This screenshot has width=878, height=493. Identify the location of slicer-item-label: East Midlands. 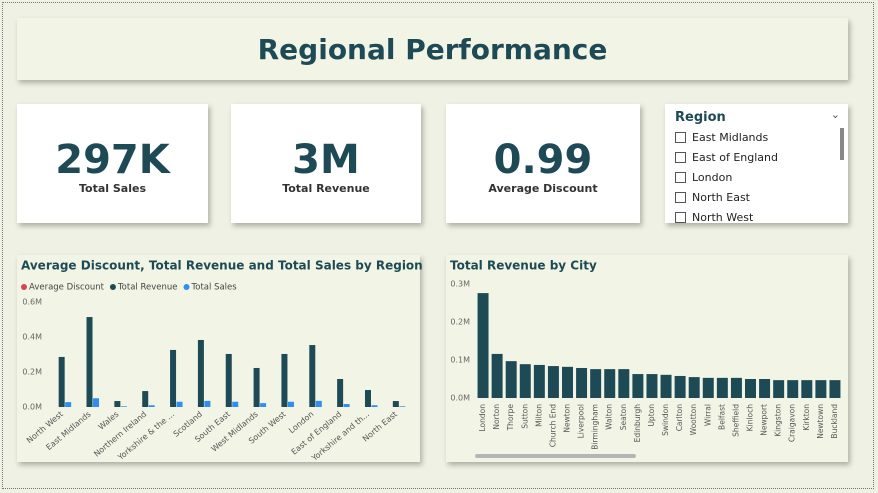
(730, 137).